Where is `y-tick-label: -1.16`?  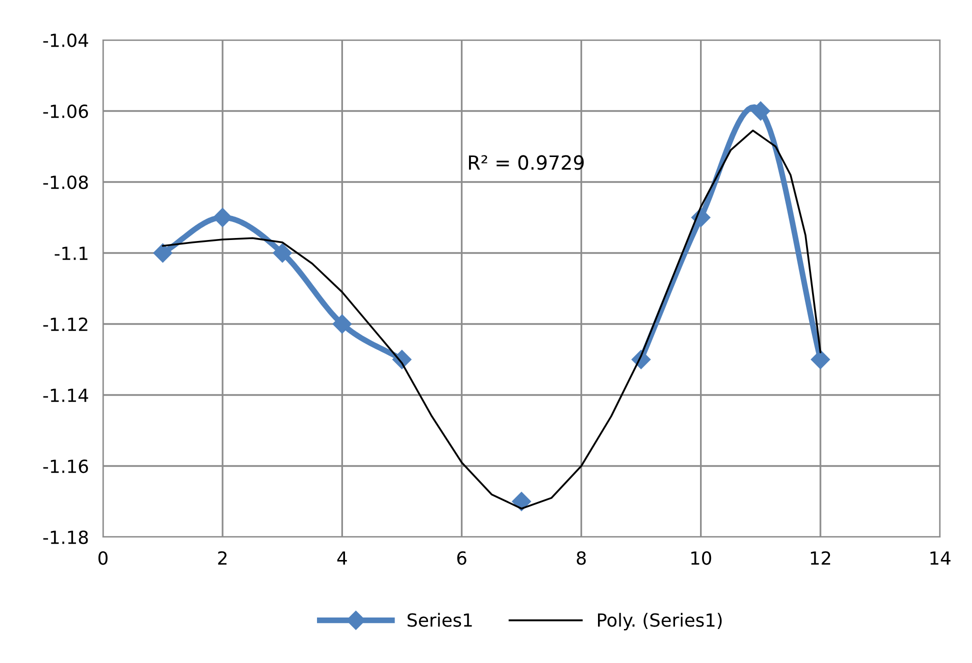
y-tick-label: -1.16 is located at coordinates (65, 466).